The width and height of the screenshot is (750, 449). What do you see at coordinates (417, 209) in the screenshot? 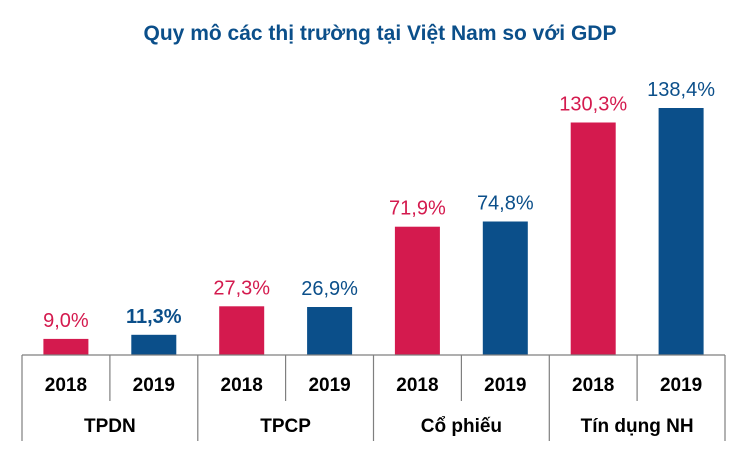
I see `value-label: 71,9%` at bounding box center [417, 209].